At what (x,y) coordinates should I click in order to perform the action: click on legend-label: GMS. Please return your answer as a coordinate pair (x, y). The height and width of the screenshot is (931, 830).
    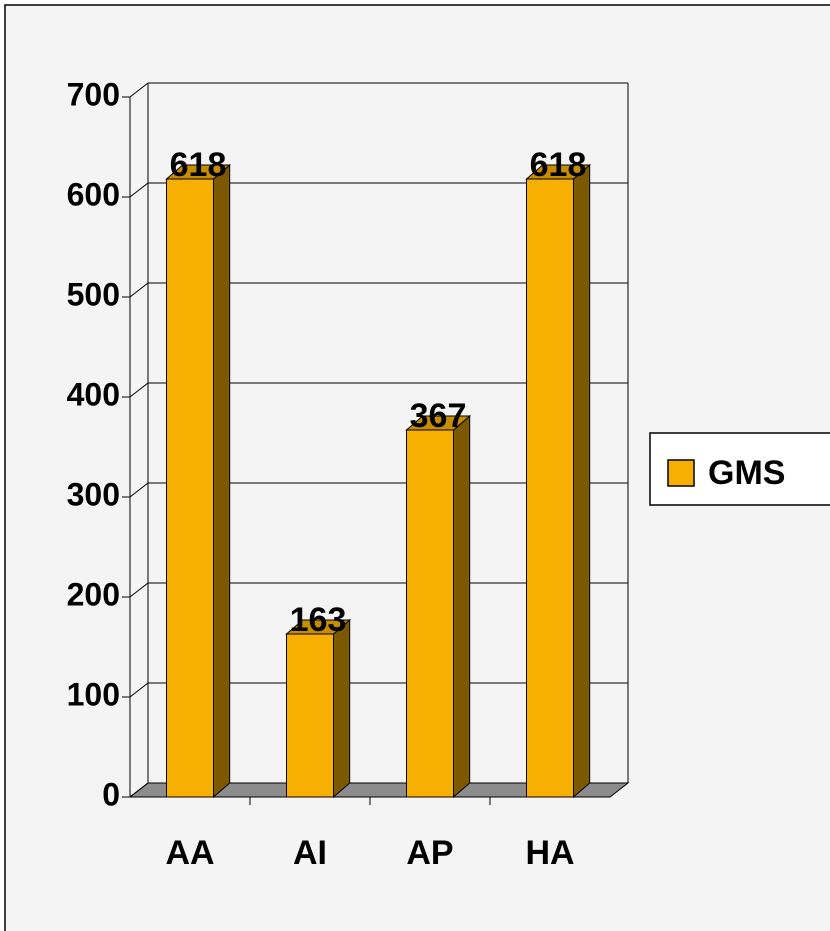
    Looking at the image, I should click on (746, 473).